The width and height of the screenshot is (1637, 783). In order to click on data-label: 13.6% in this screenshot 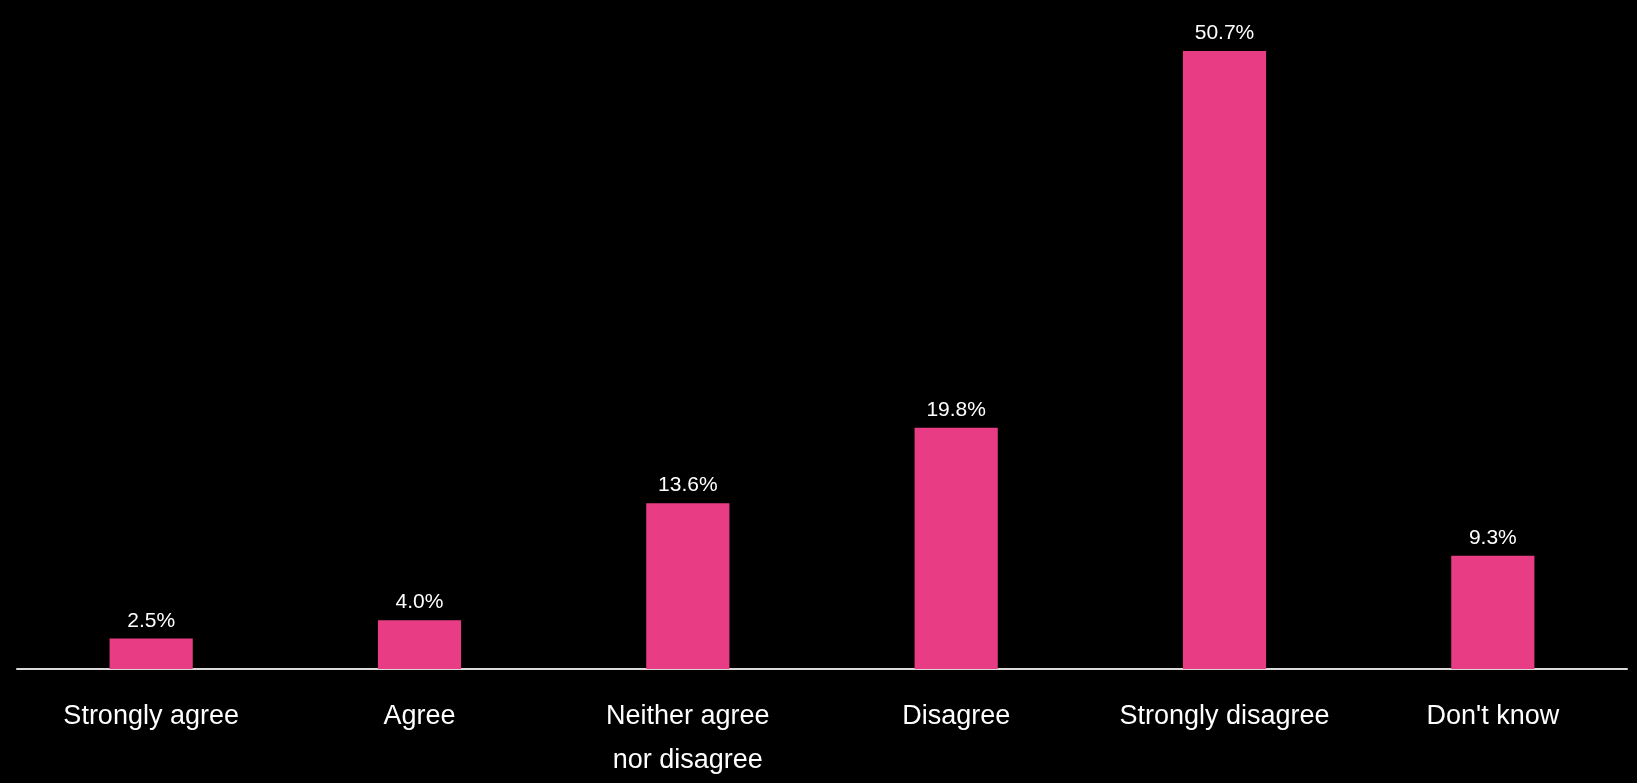, I will do `click(688, 484)`.